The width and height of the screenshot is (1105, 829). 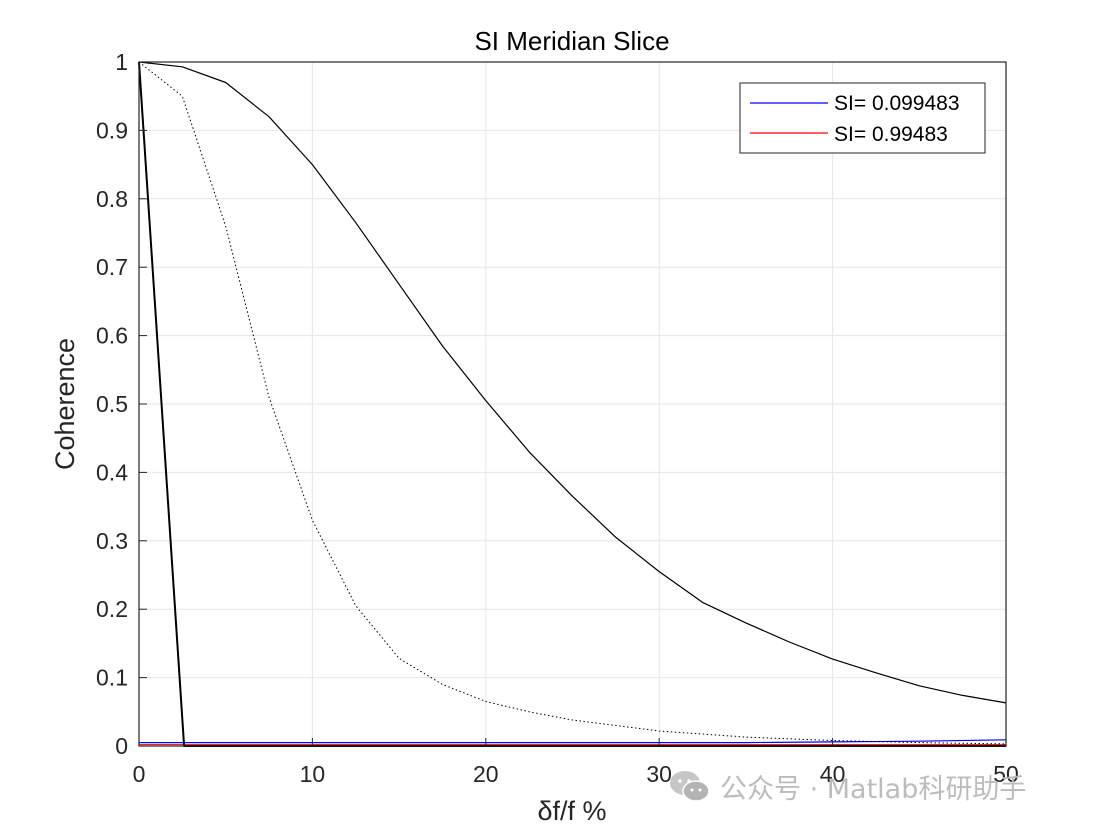 What do you see at coordinates (112, 130) in the screenshot?
I see `y-tick-label: 0.9` at bounding box center [112, 130].